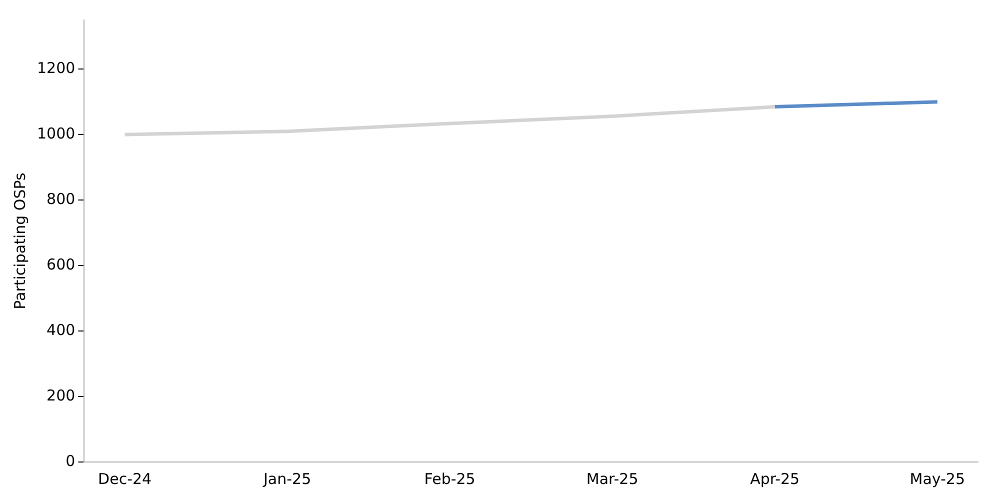 Image resolution: width=1000 pixels, height=500 pixels. Describe the element at coordinates (61, 264) in the screenshot. I see `y-tick-label: 600` at that location.